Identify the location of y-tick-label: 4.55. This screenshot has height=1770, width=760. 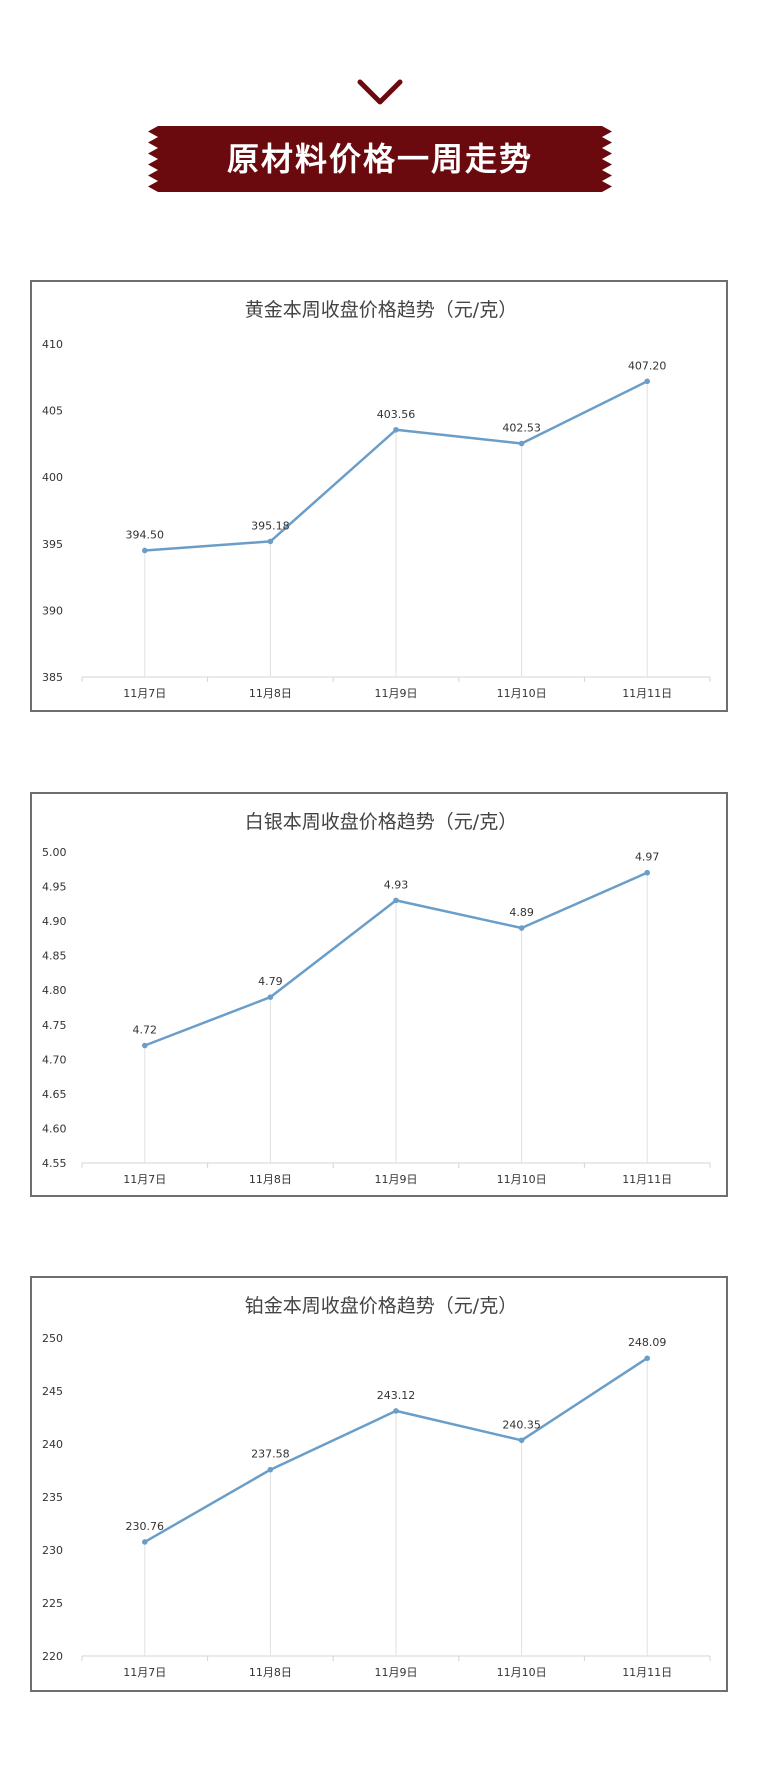
(54, 1163).